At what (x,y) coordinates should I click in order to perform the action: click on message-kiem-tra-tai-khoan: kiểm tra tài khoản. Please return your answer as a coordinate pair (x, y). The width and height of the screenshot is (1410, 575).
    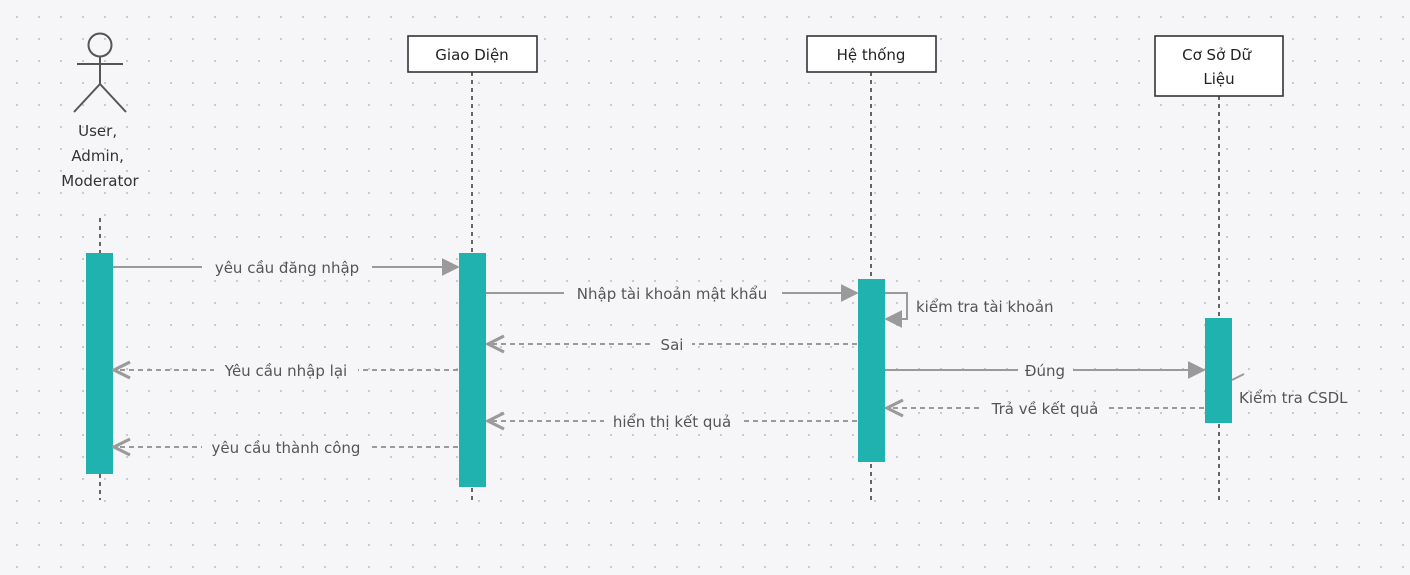
    Looking at the image, I should click on (969, 310).